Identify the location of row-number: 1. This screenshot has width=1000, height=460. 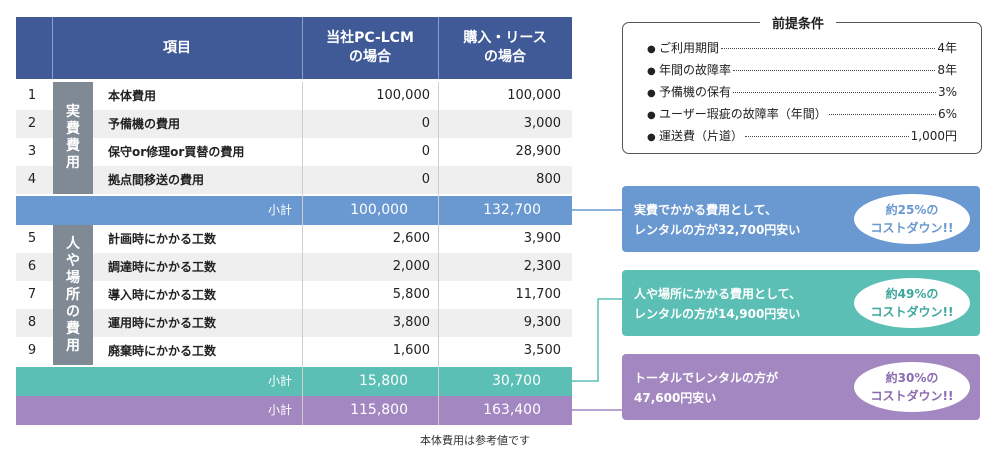
(32, 95).